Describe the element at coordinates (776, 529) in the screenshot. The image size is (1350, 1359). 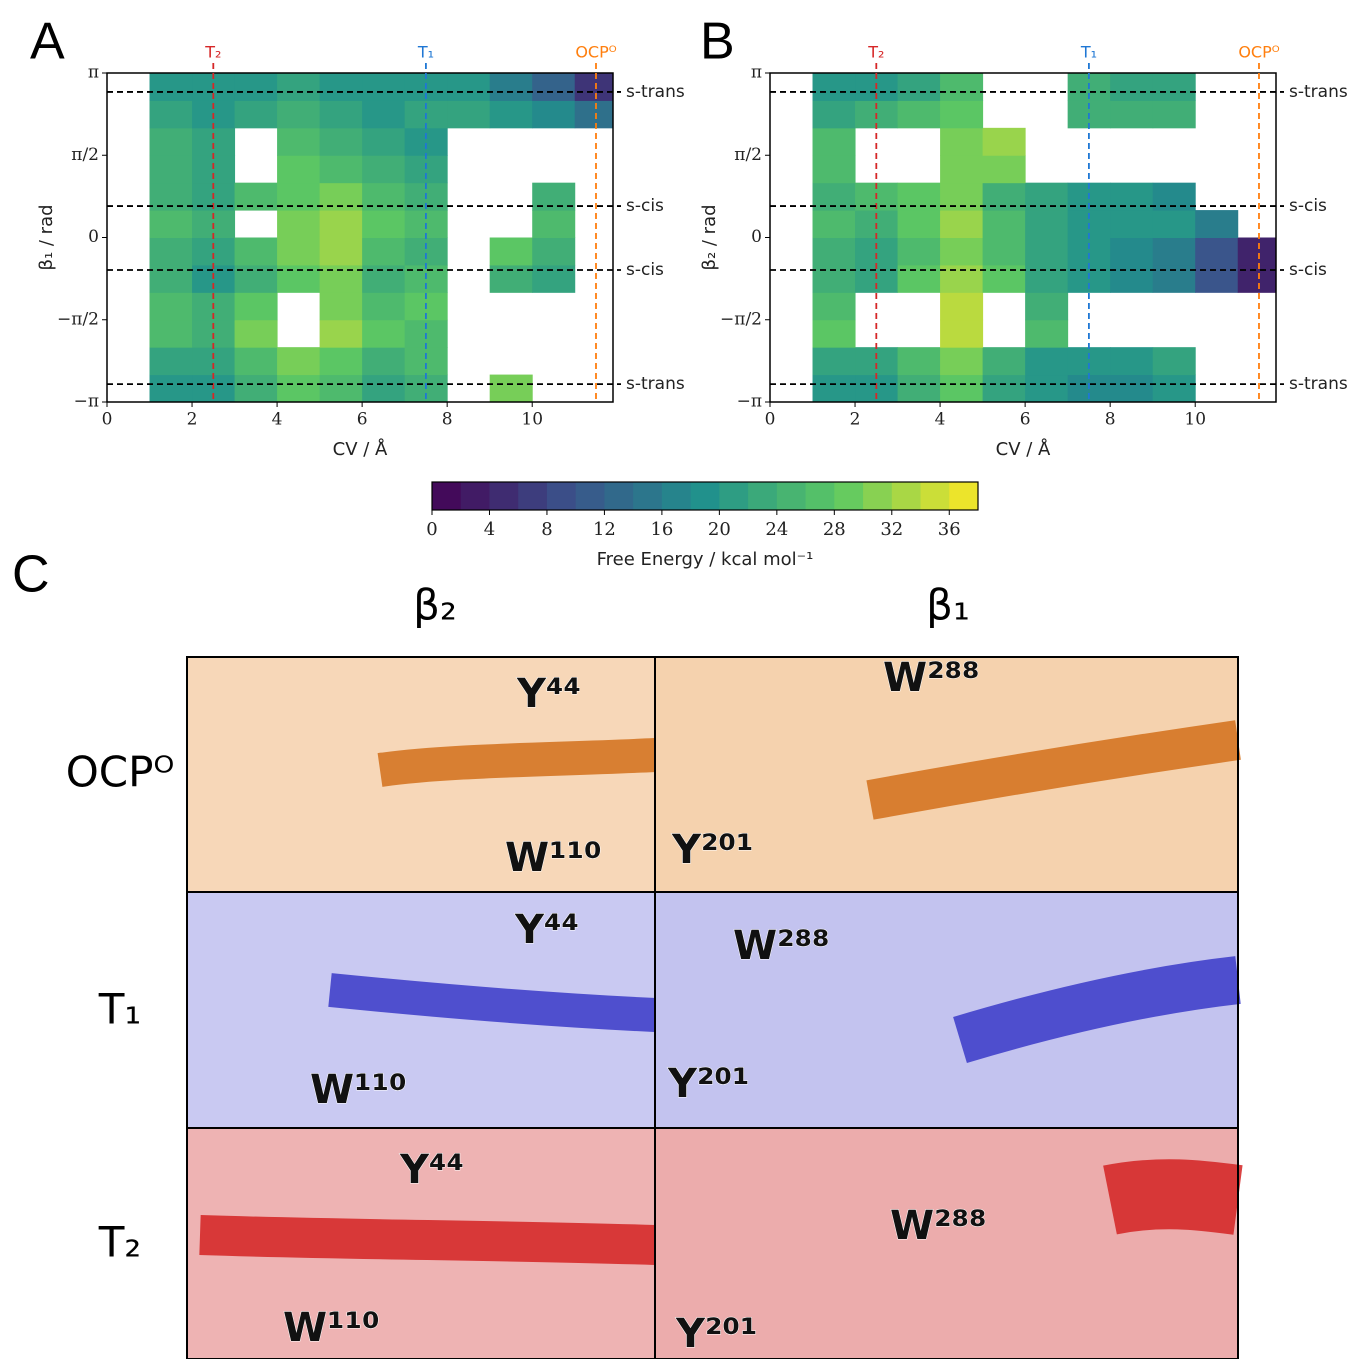
I see `colorbar-tick-label: 24` at that location.